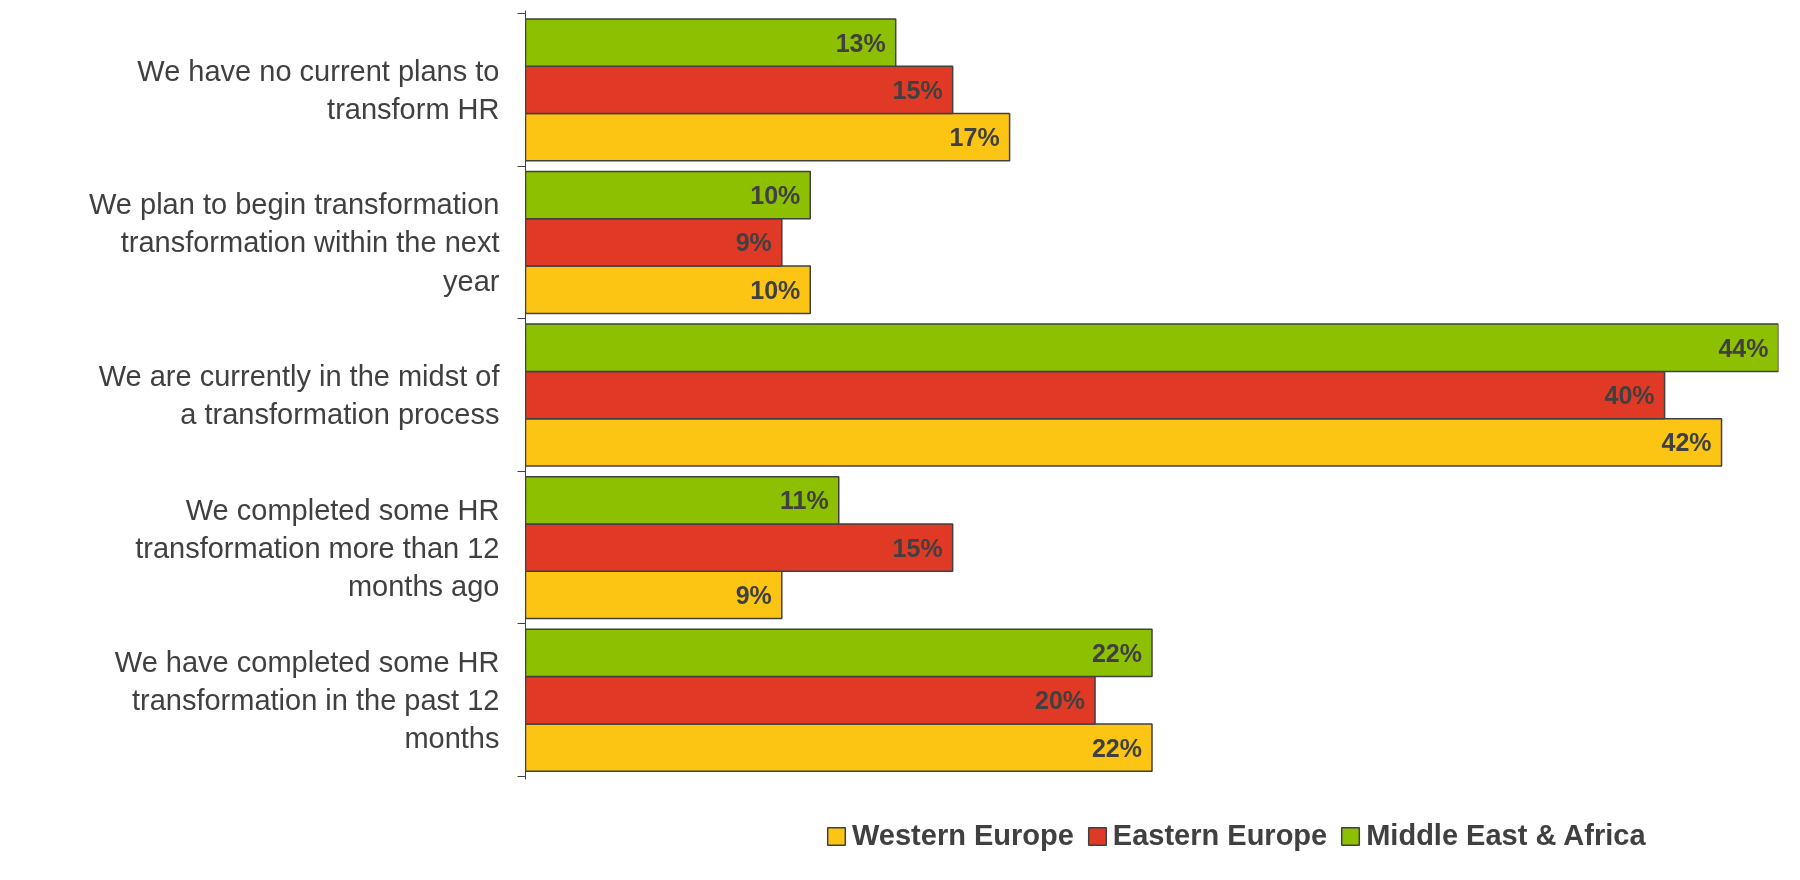 The width and height of the screenshot is (1800, 880). What do you see at coordinates (317, 547) in the screenshot?
I see `y-tick-label: We completed some HR transformation more than 12 months ago` at bounding box center [317, 547].